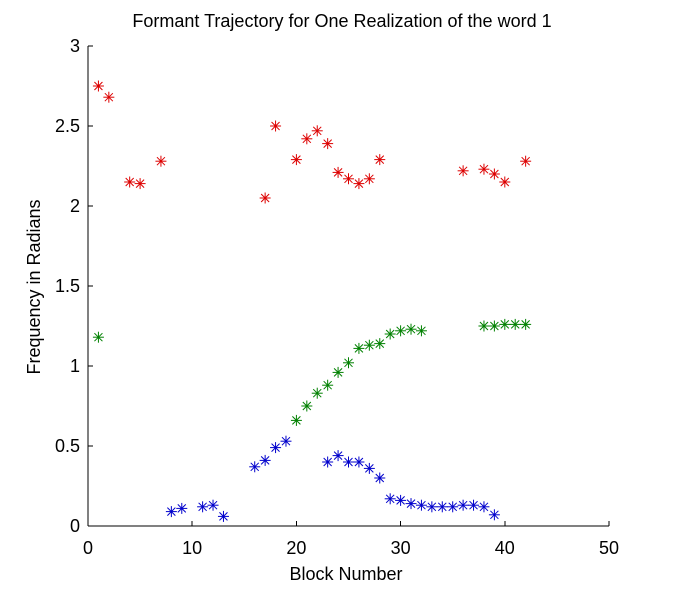  I want to click on x-tick-label: 50, so click(609, 548).